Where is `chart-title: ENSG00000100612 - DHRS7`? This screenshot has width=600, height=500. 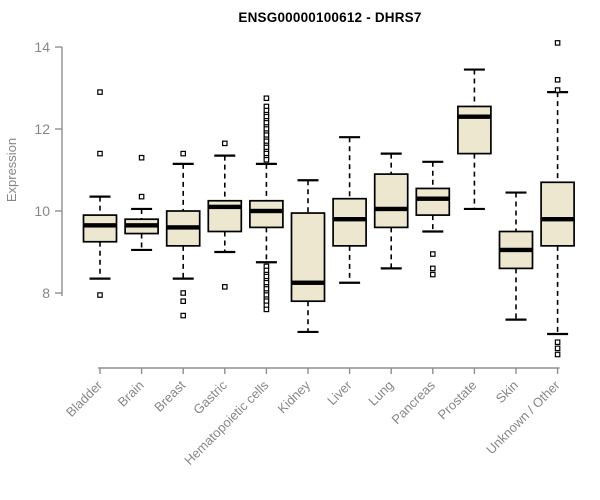
chart-title: ENSG00000100612 - DHRS7 is located at coordinates (330, 17).